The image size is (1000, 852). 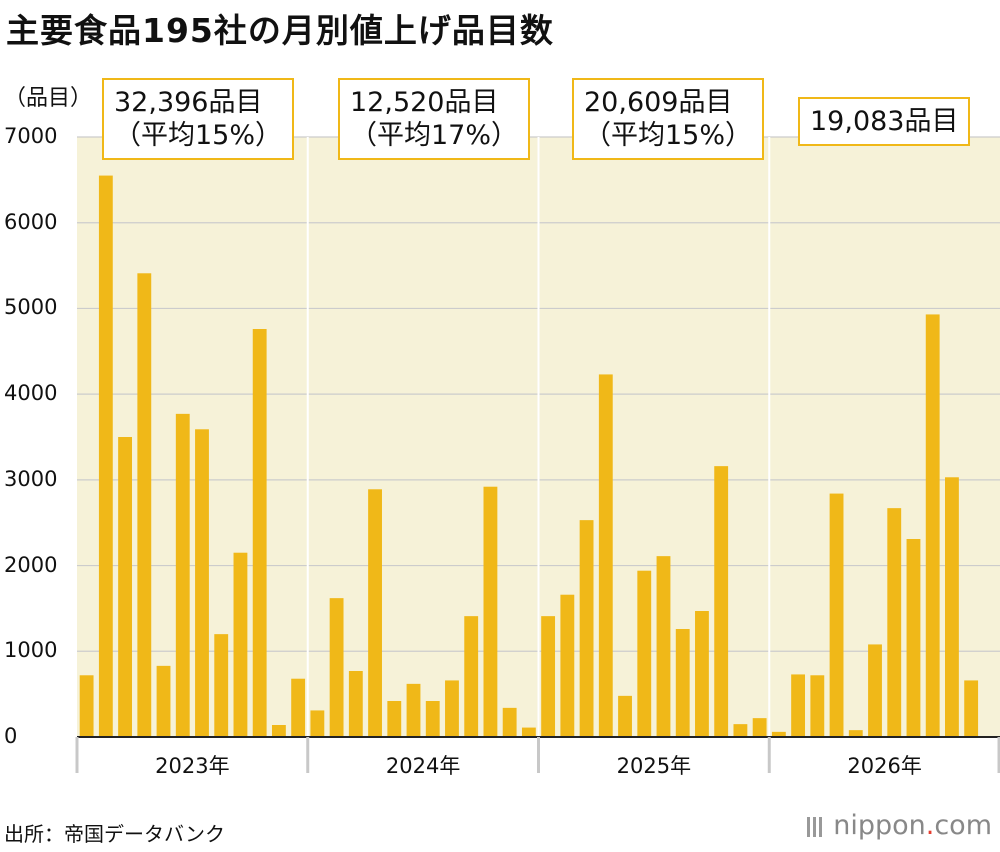 What do you see at coordinates (668, 119) in the screenshot?
I see `annotation-2025: 20,609品目 （平均15%）` at bounding box center [668, 119].